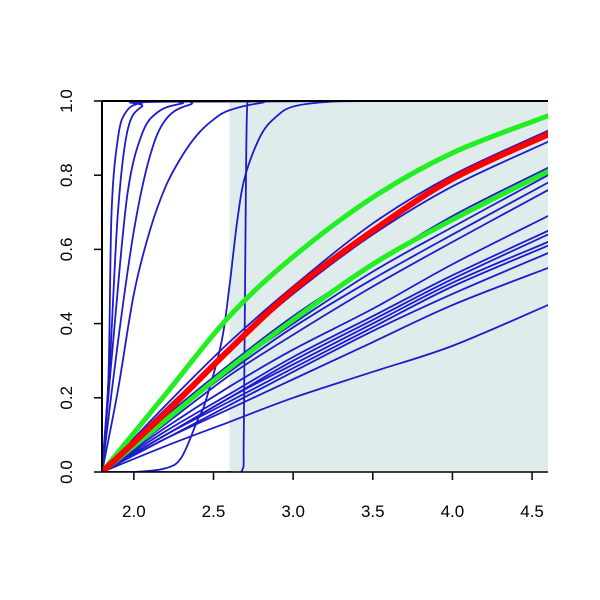  What do you see at coordinates (453, 511) in the screenshot?
I see `x-tick-label: 4.0` at bounding box center [453, 511].